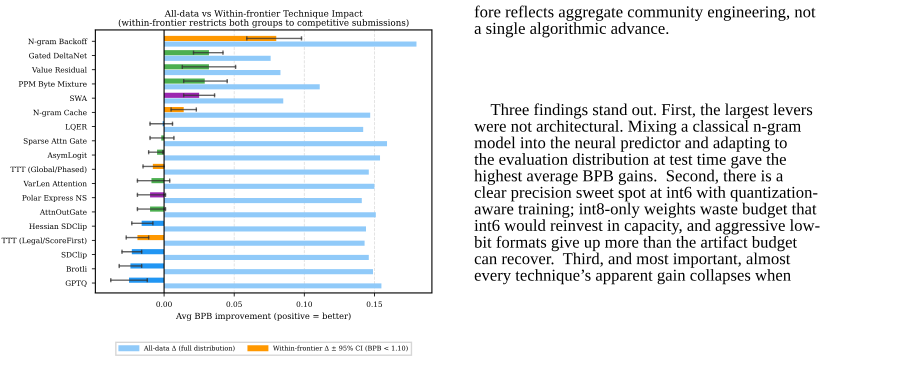  Describe the element at coordinates (263, 316) in the screenshot. I see `x-axis-title: Avg BPB improvement (positive = better)` at that location.